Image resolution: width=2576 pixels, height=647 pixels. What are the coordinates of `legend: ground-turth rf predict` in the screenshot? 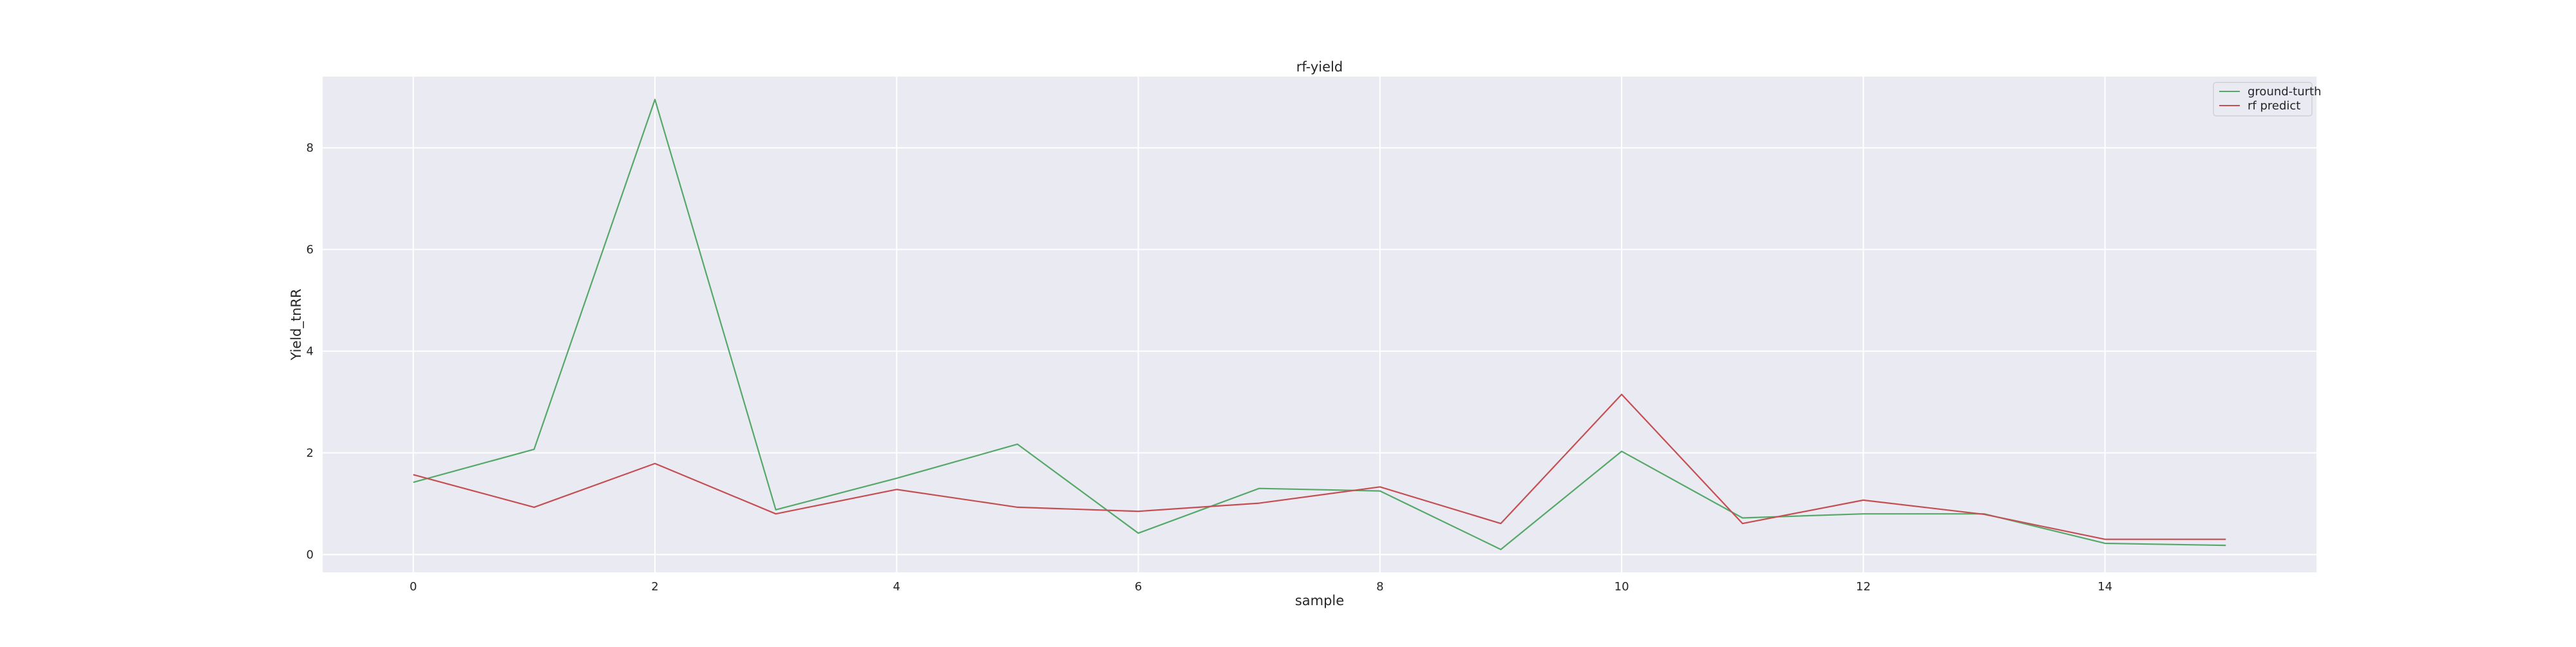 It's located at (2267, 100).